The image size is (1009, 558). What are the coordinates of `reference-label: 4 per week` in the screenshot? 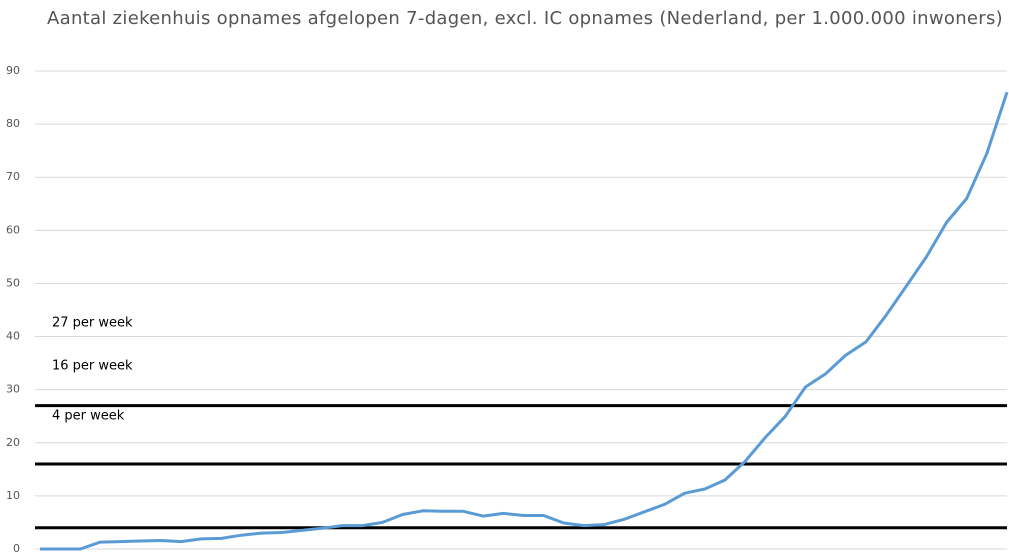 It's located at (88, 416).